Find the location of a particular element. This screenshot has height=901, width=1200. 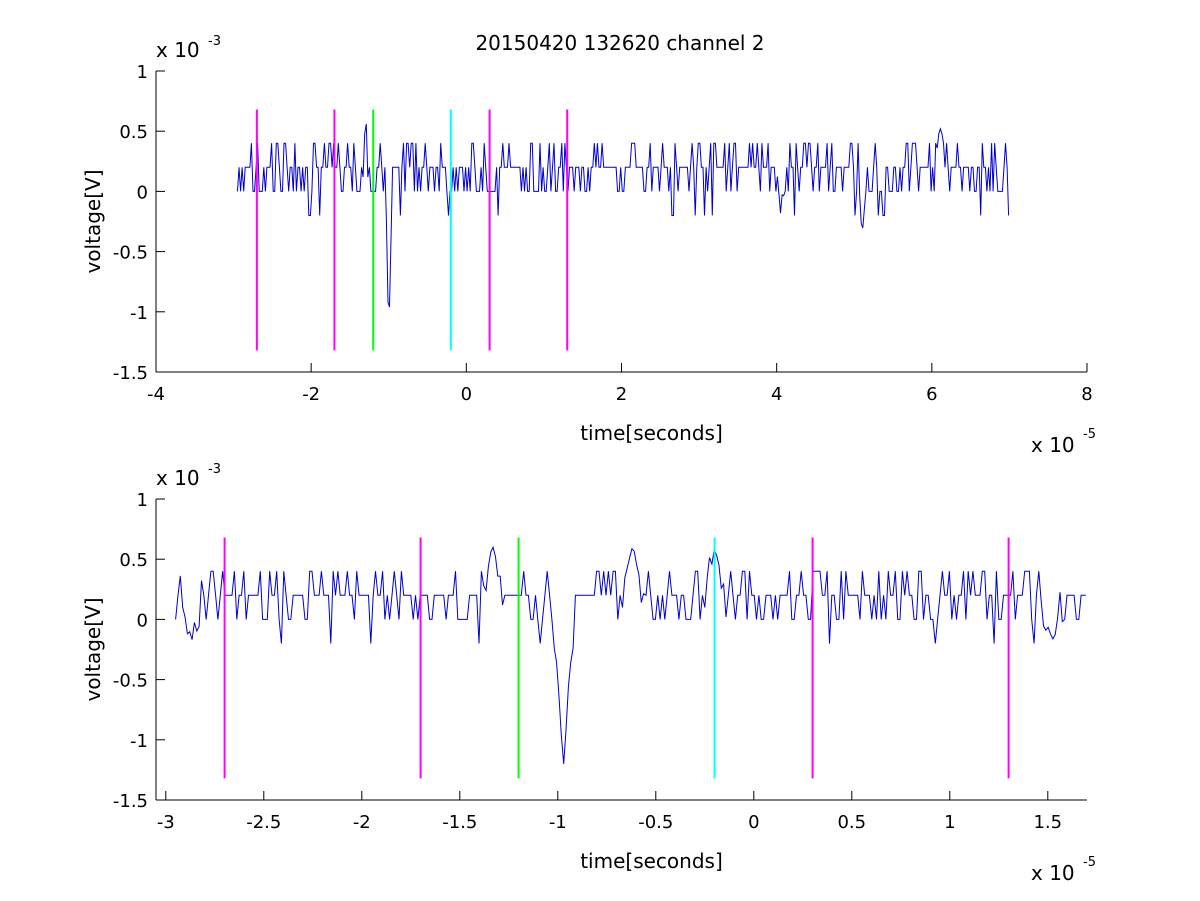

x-tick-label: -2.5 is located at coordinates (263, 822).